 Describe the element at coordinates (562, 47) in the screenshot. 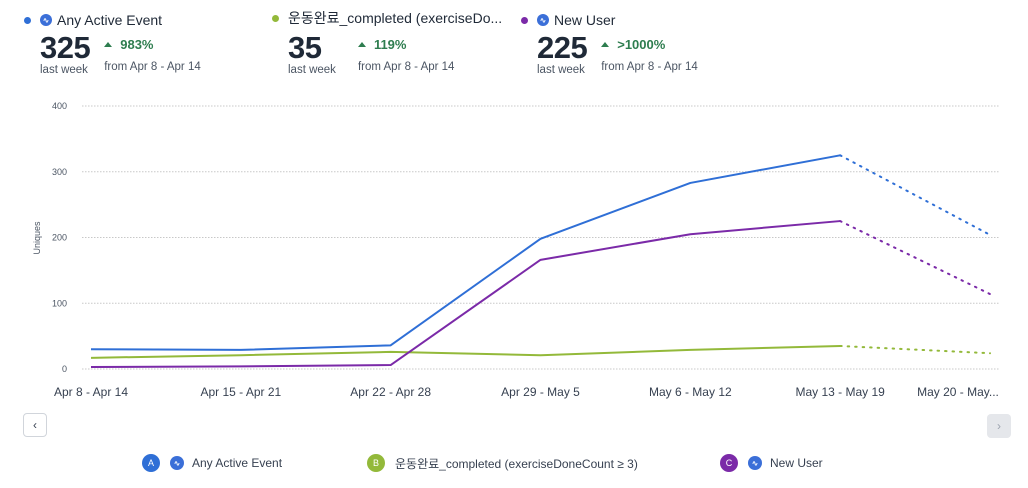

I see `summary-value: 225` at that location.